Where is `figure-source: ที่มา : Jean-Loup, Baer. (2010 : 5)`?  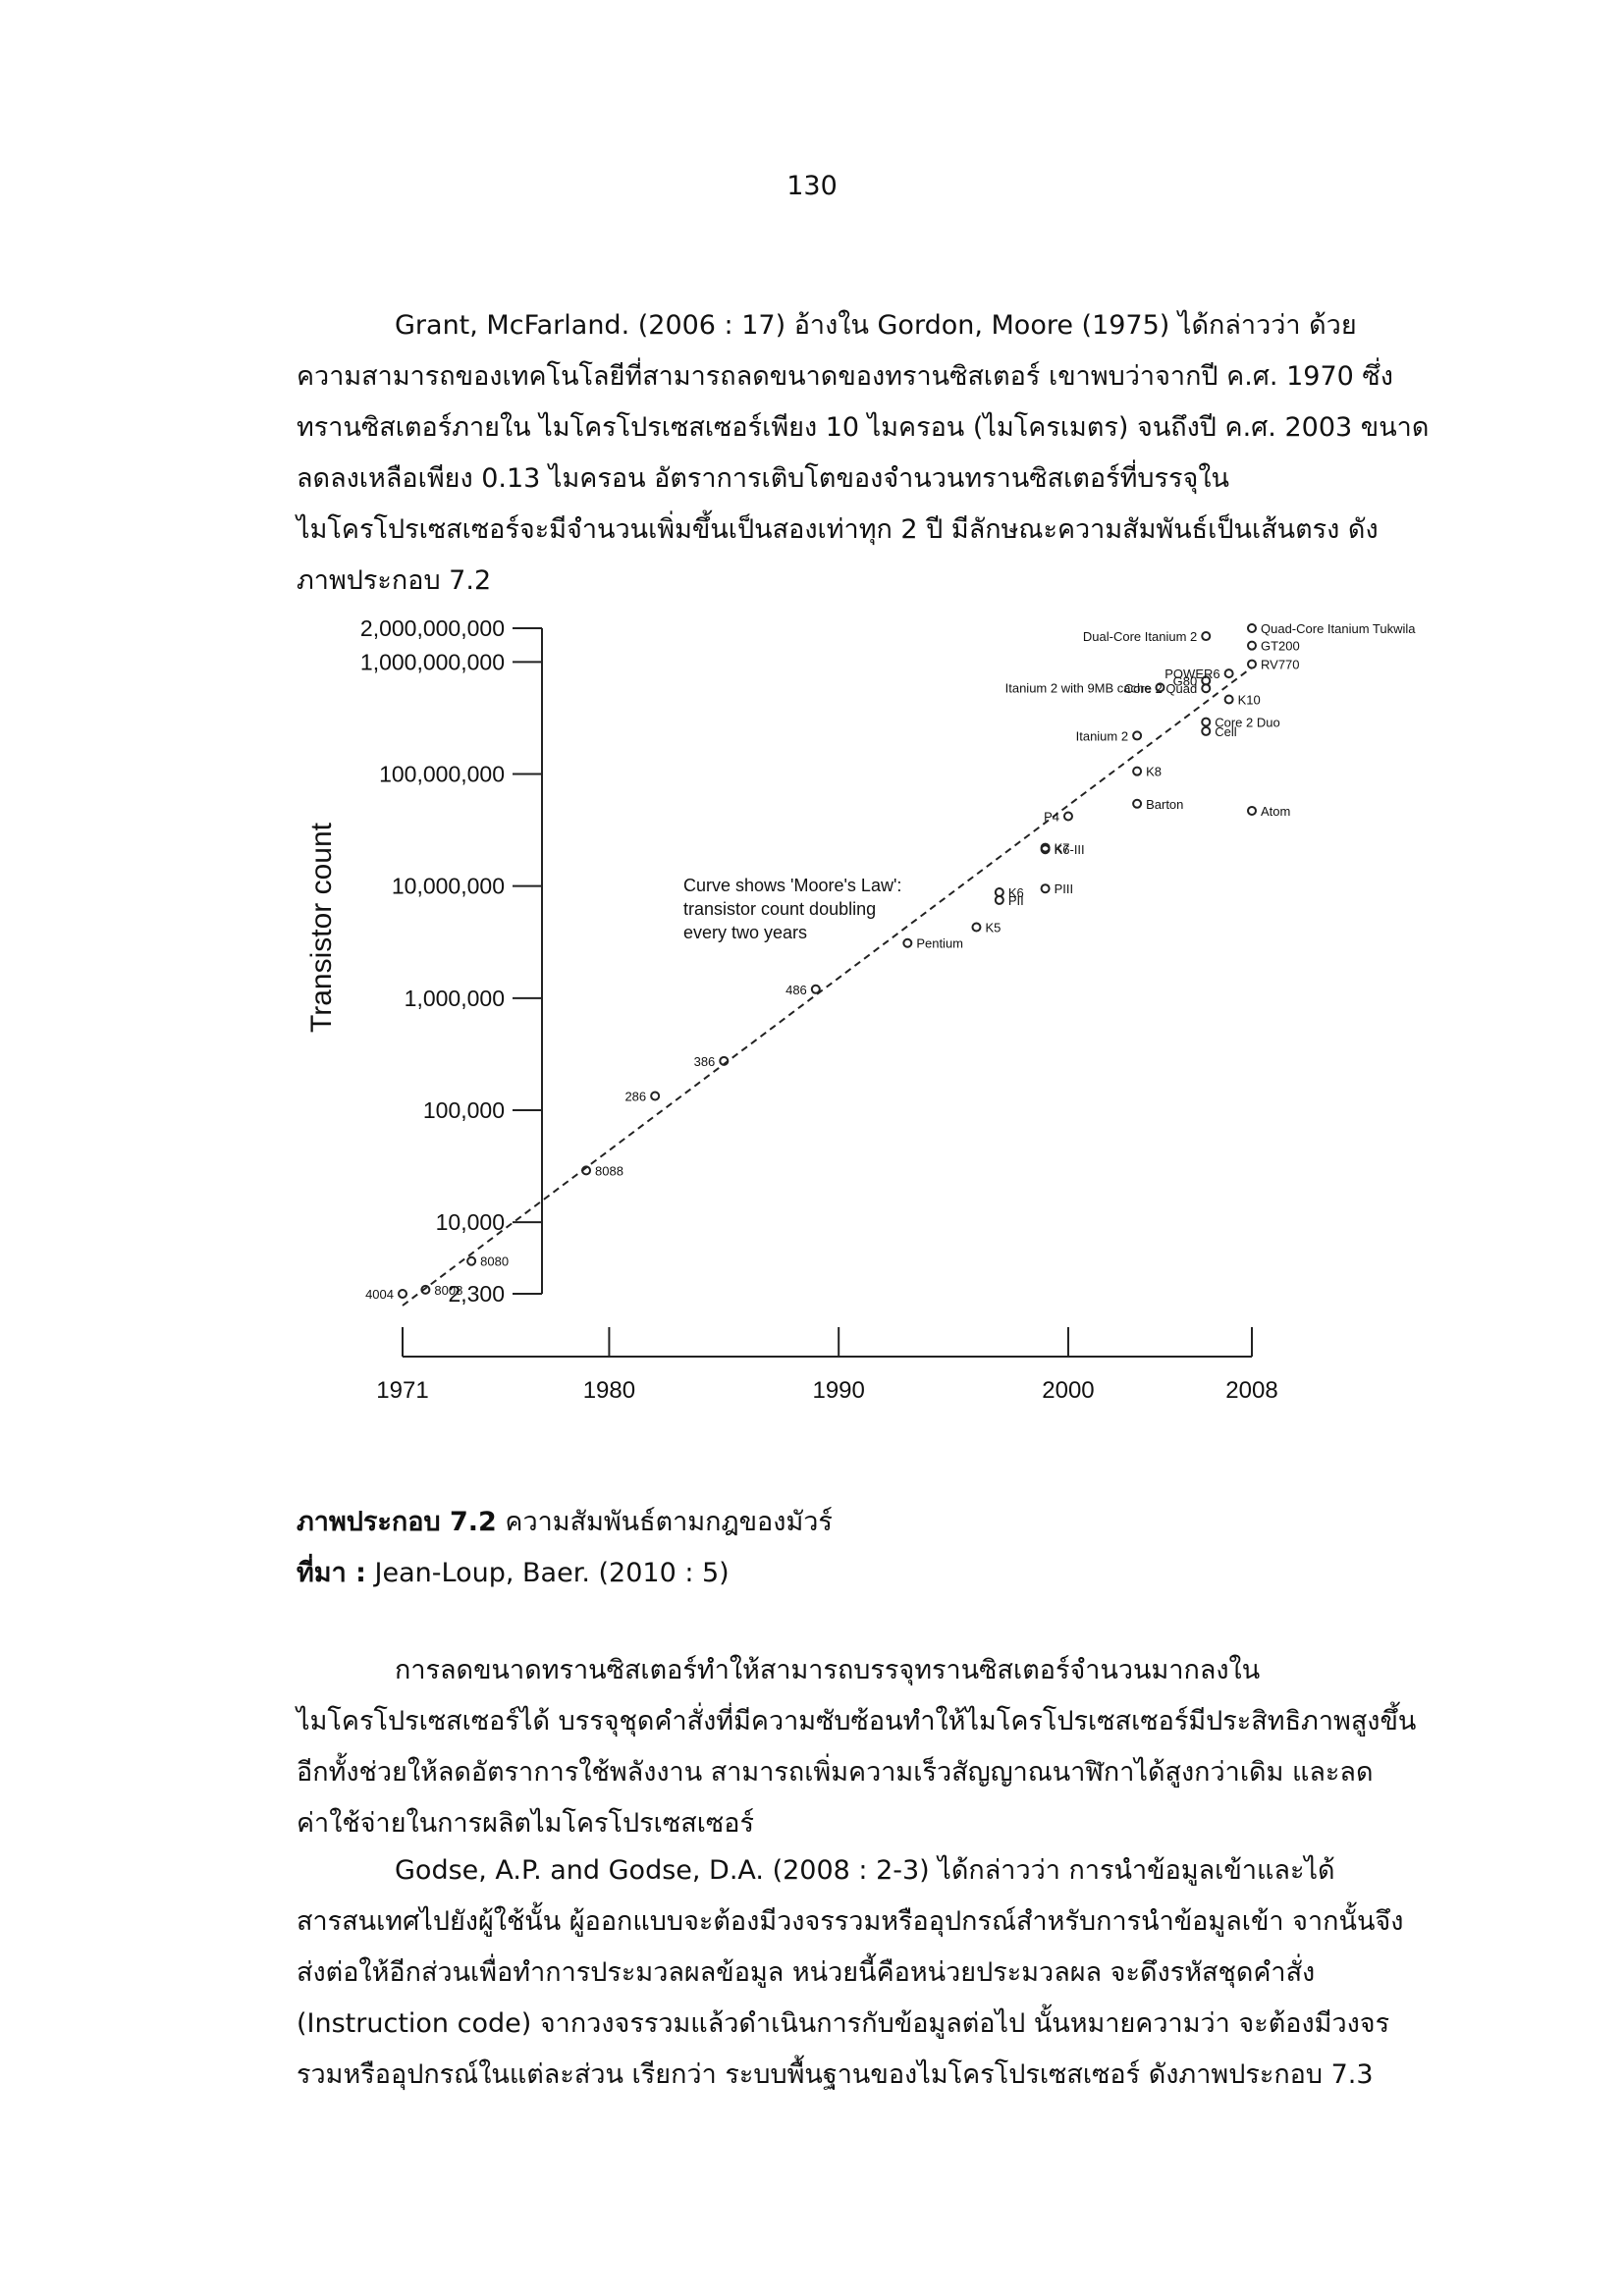 figure-source: ที่มา : Jean-Loup, Baer. (2010 : 5) is located at coordinates (513, 1574).